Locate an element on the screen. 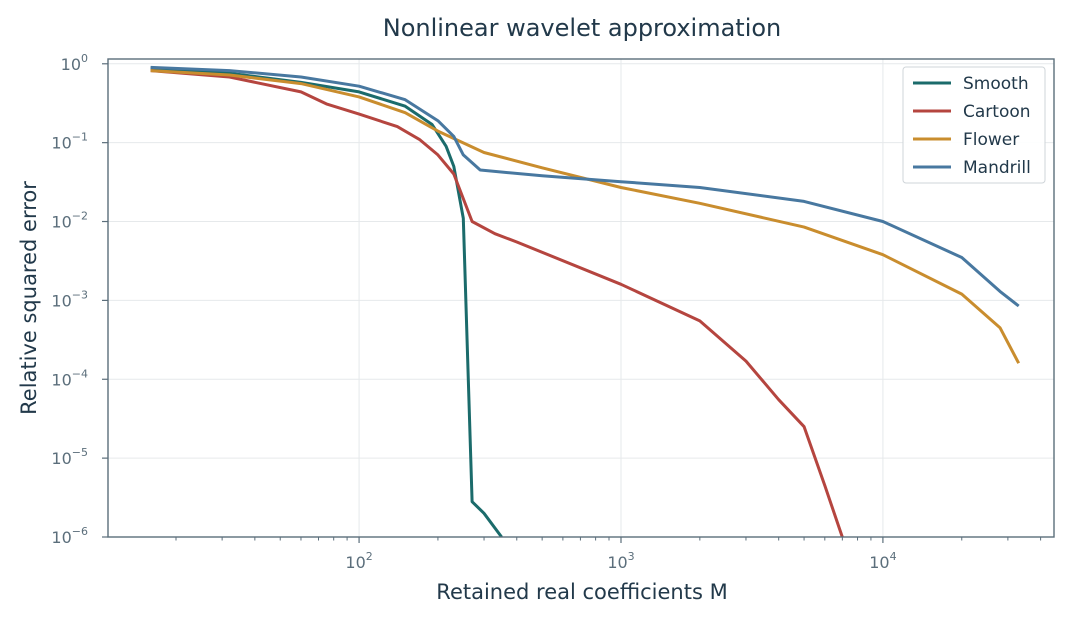  y-tick-label: 10⁰ is located at coordinates (74, 63).